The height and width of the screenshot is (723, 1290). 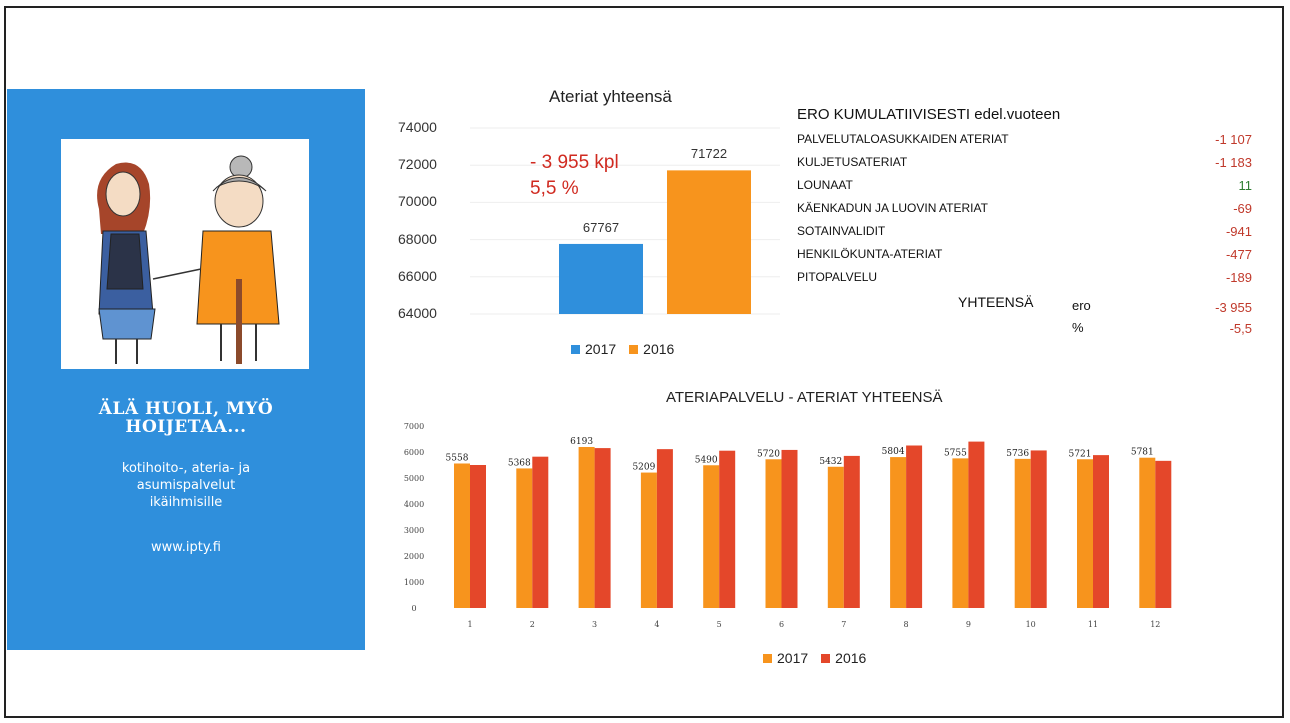 I want to click on difference-percent: 5,5 %, so click(x=554, y=188).